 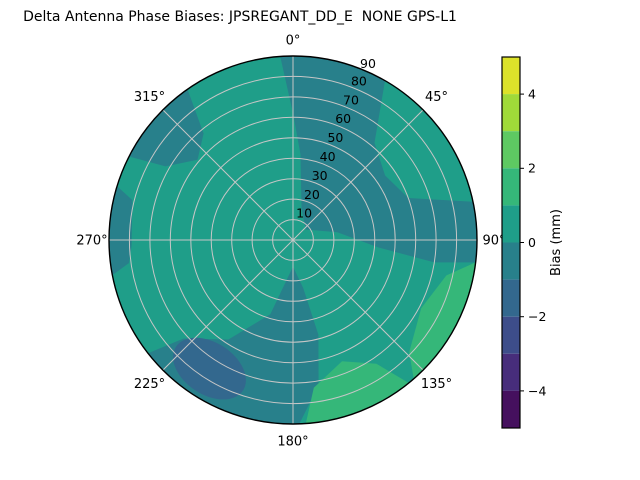 I want to click on colorbar-tick-label-2: 2, so click(x=532, y=168).